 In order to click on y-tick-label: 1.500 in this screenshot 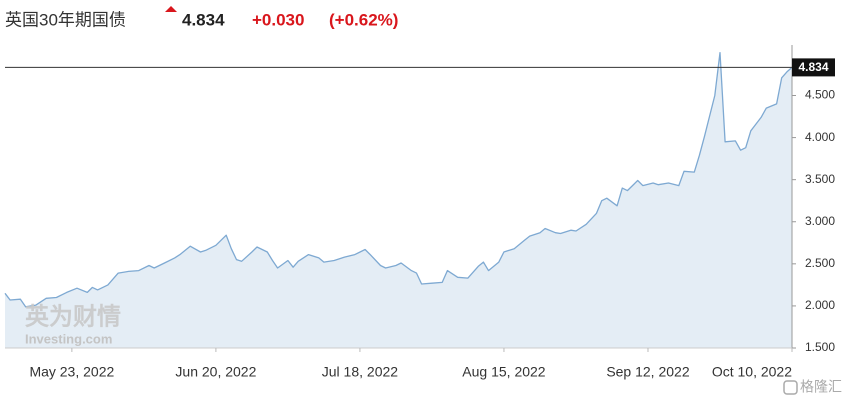, I will do `click(820, 347)`.